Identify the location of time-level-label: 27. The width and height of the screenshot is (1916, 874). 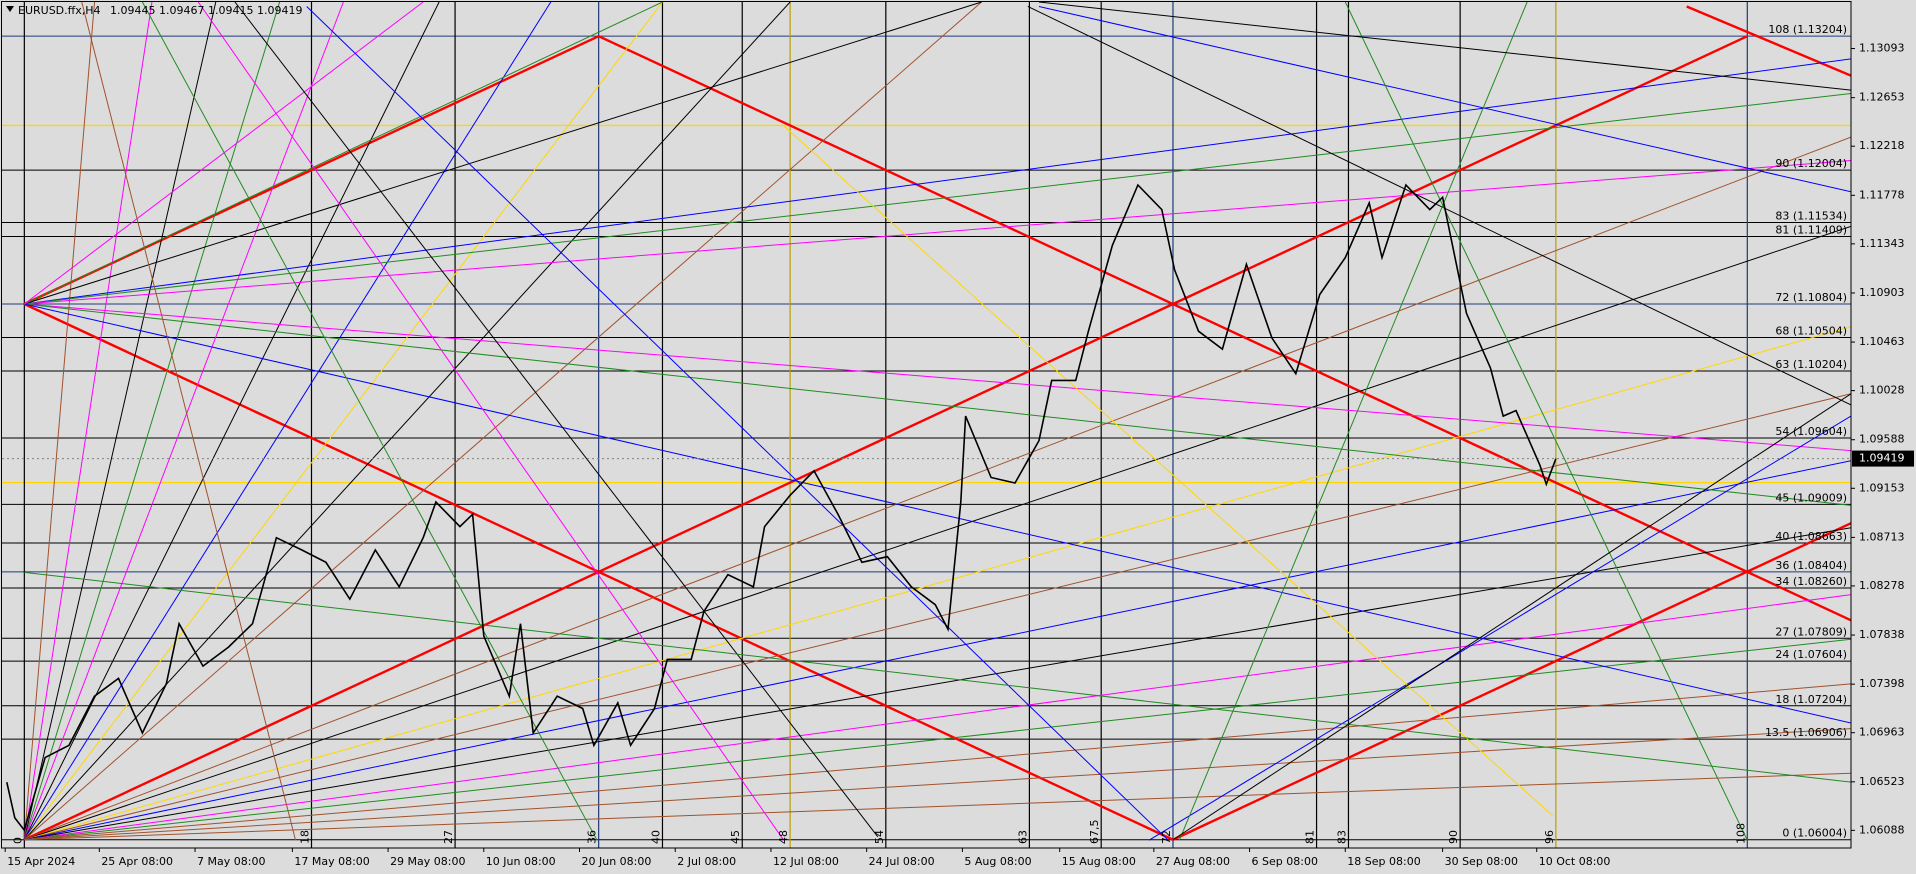
(448, 837).